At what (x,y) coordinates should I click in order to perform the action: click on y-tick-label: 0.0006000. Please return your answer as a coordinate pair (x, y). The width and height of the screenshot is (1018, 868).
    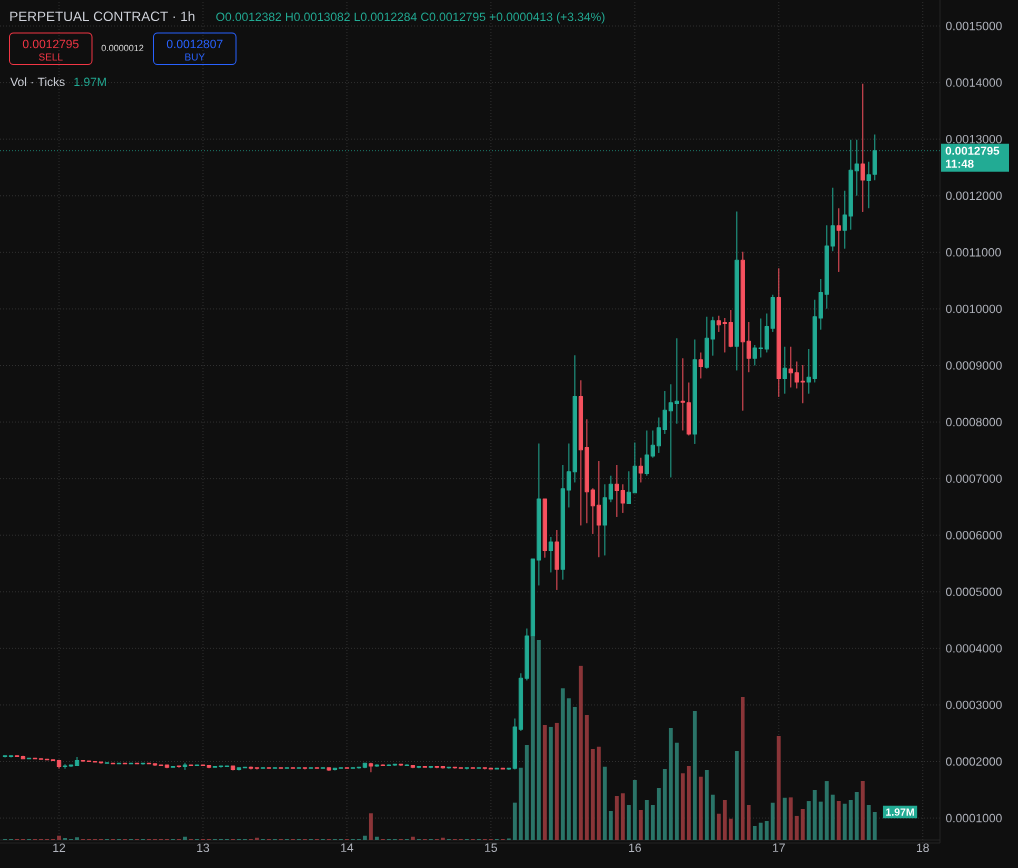
    Looking at the image, I should click on (974, 535).